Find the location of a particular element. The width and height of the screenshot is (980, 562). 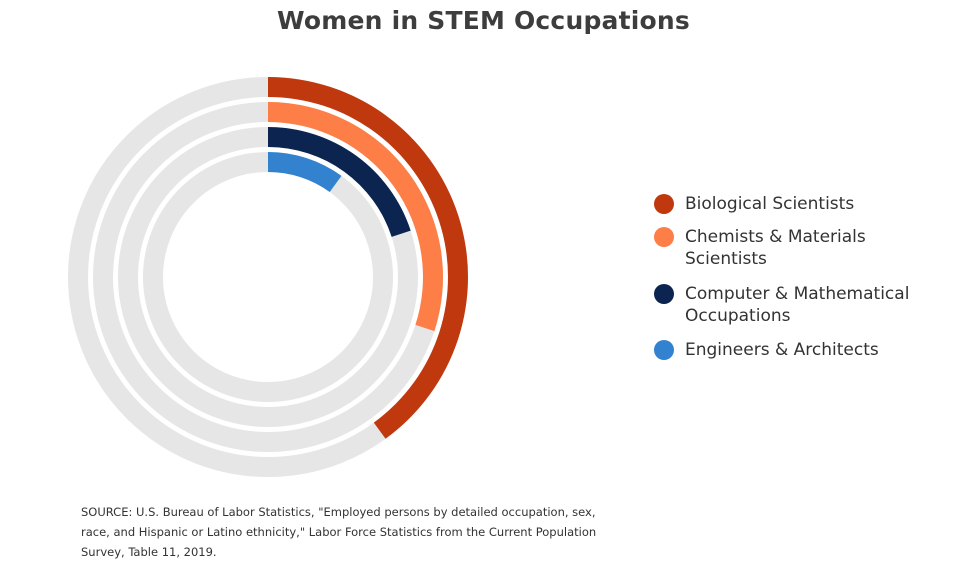

legend-item-engineers-architects: Engineers & Architects is located at coordinates (794, 350).